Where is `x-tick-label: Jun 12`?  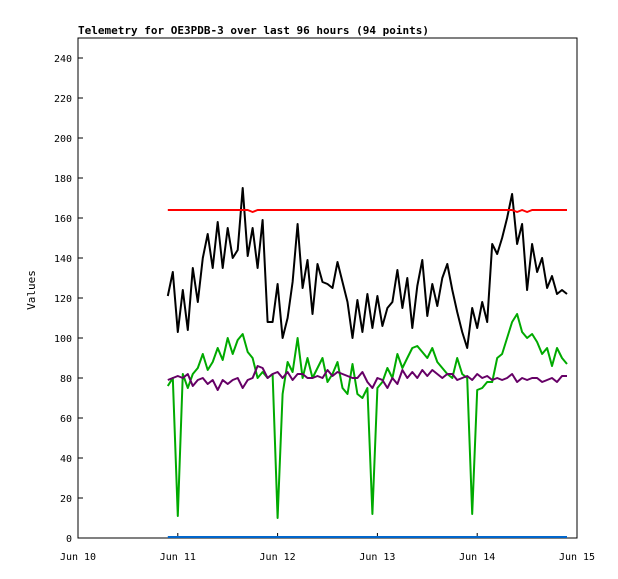 x-tick-label: Jun 12 is located at coordinates (278, 557).